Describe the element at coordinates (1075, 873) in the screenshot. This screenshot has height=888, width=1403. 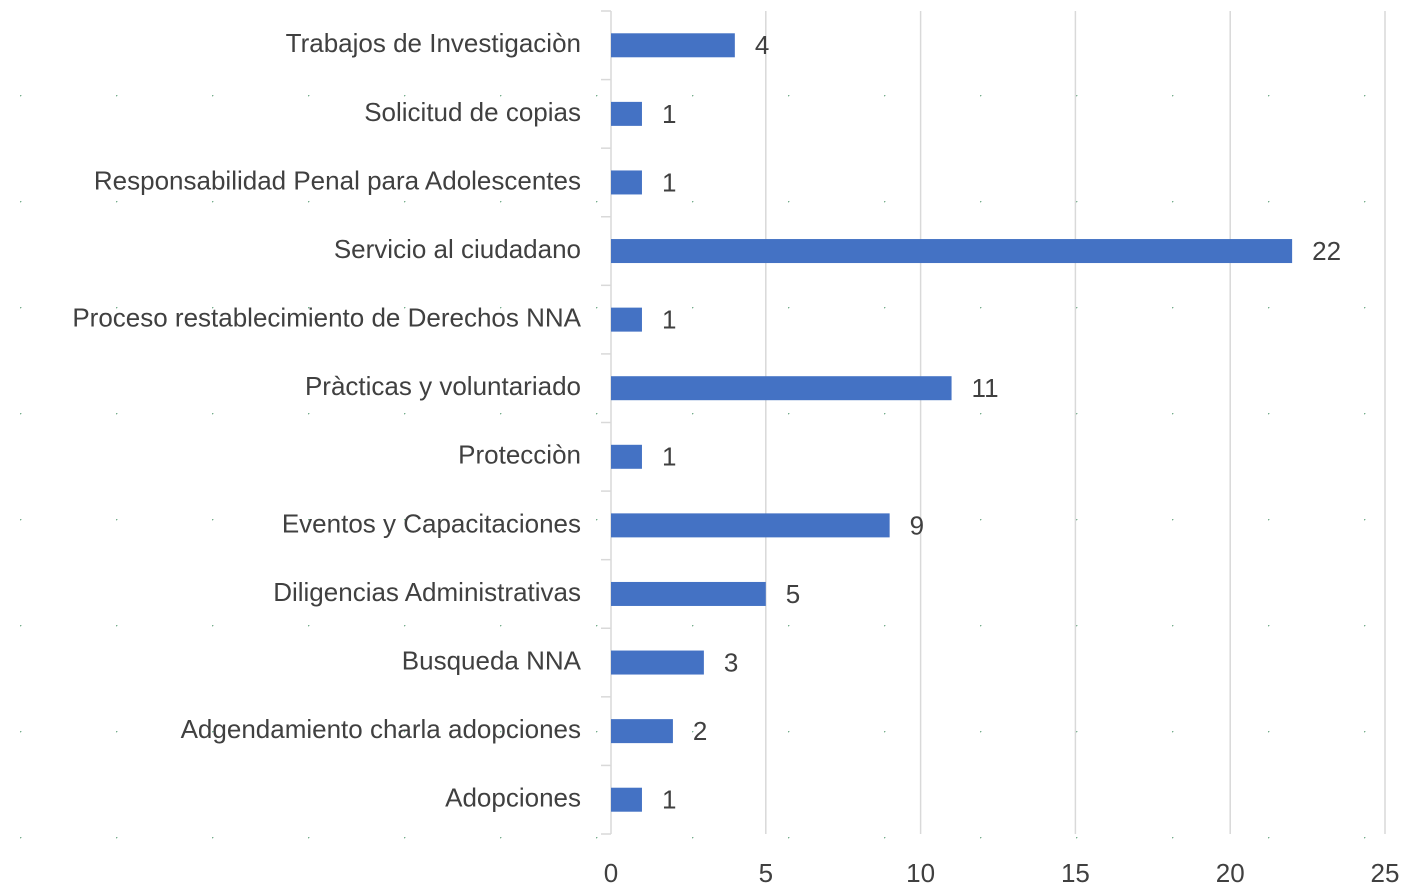
I see `x-tick-label: 15` at that location.